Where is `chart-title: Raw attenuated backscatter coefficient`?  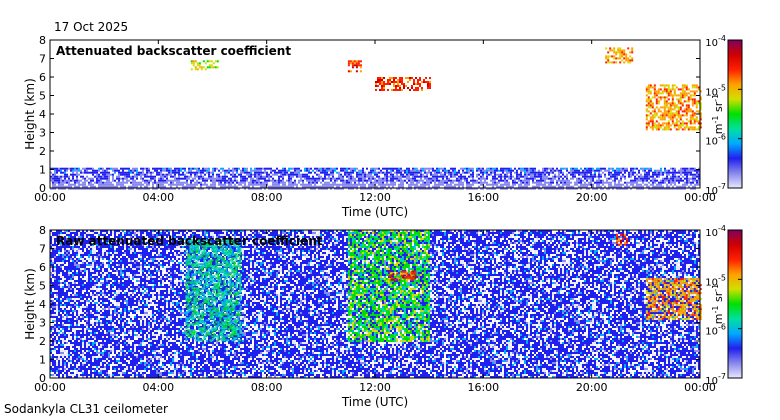 chart-title: Raw attenuated backscatter coefficient is located at coordinates (189, 241).